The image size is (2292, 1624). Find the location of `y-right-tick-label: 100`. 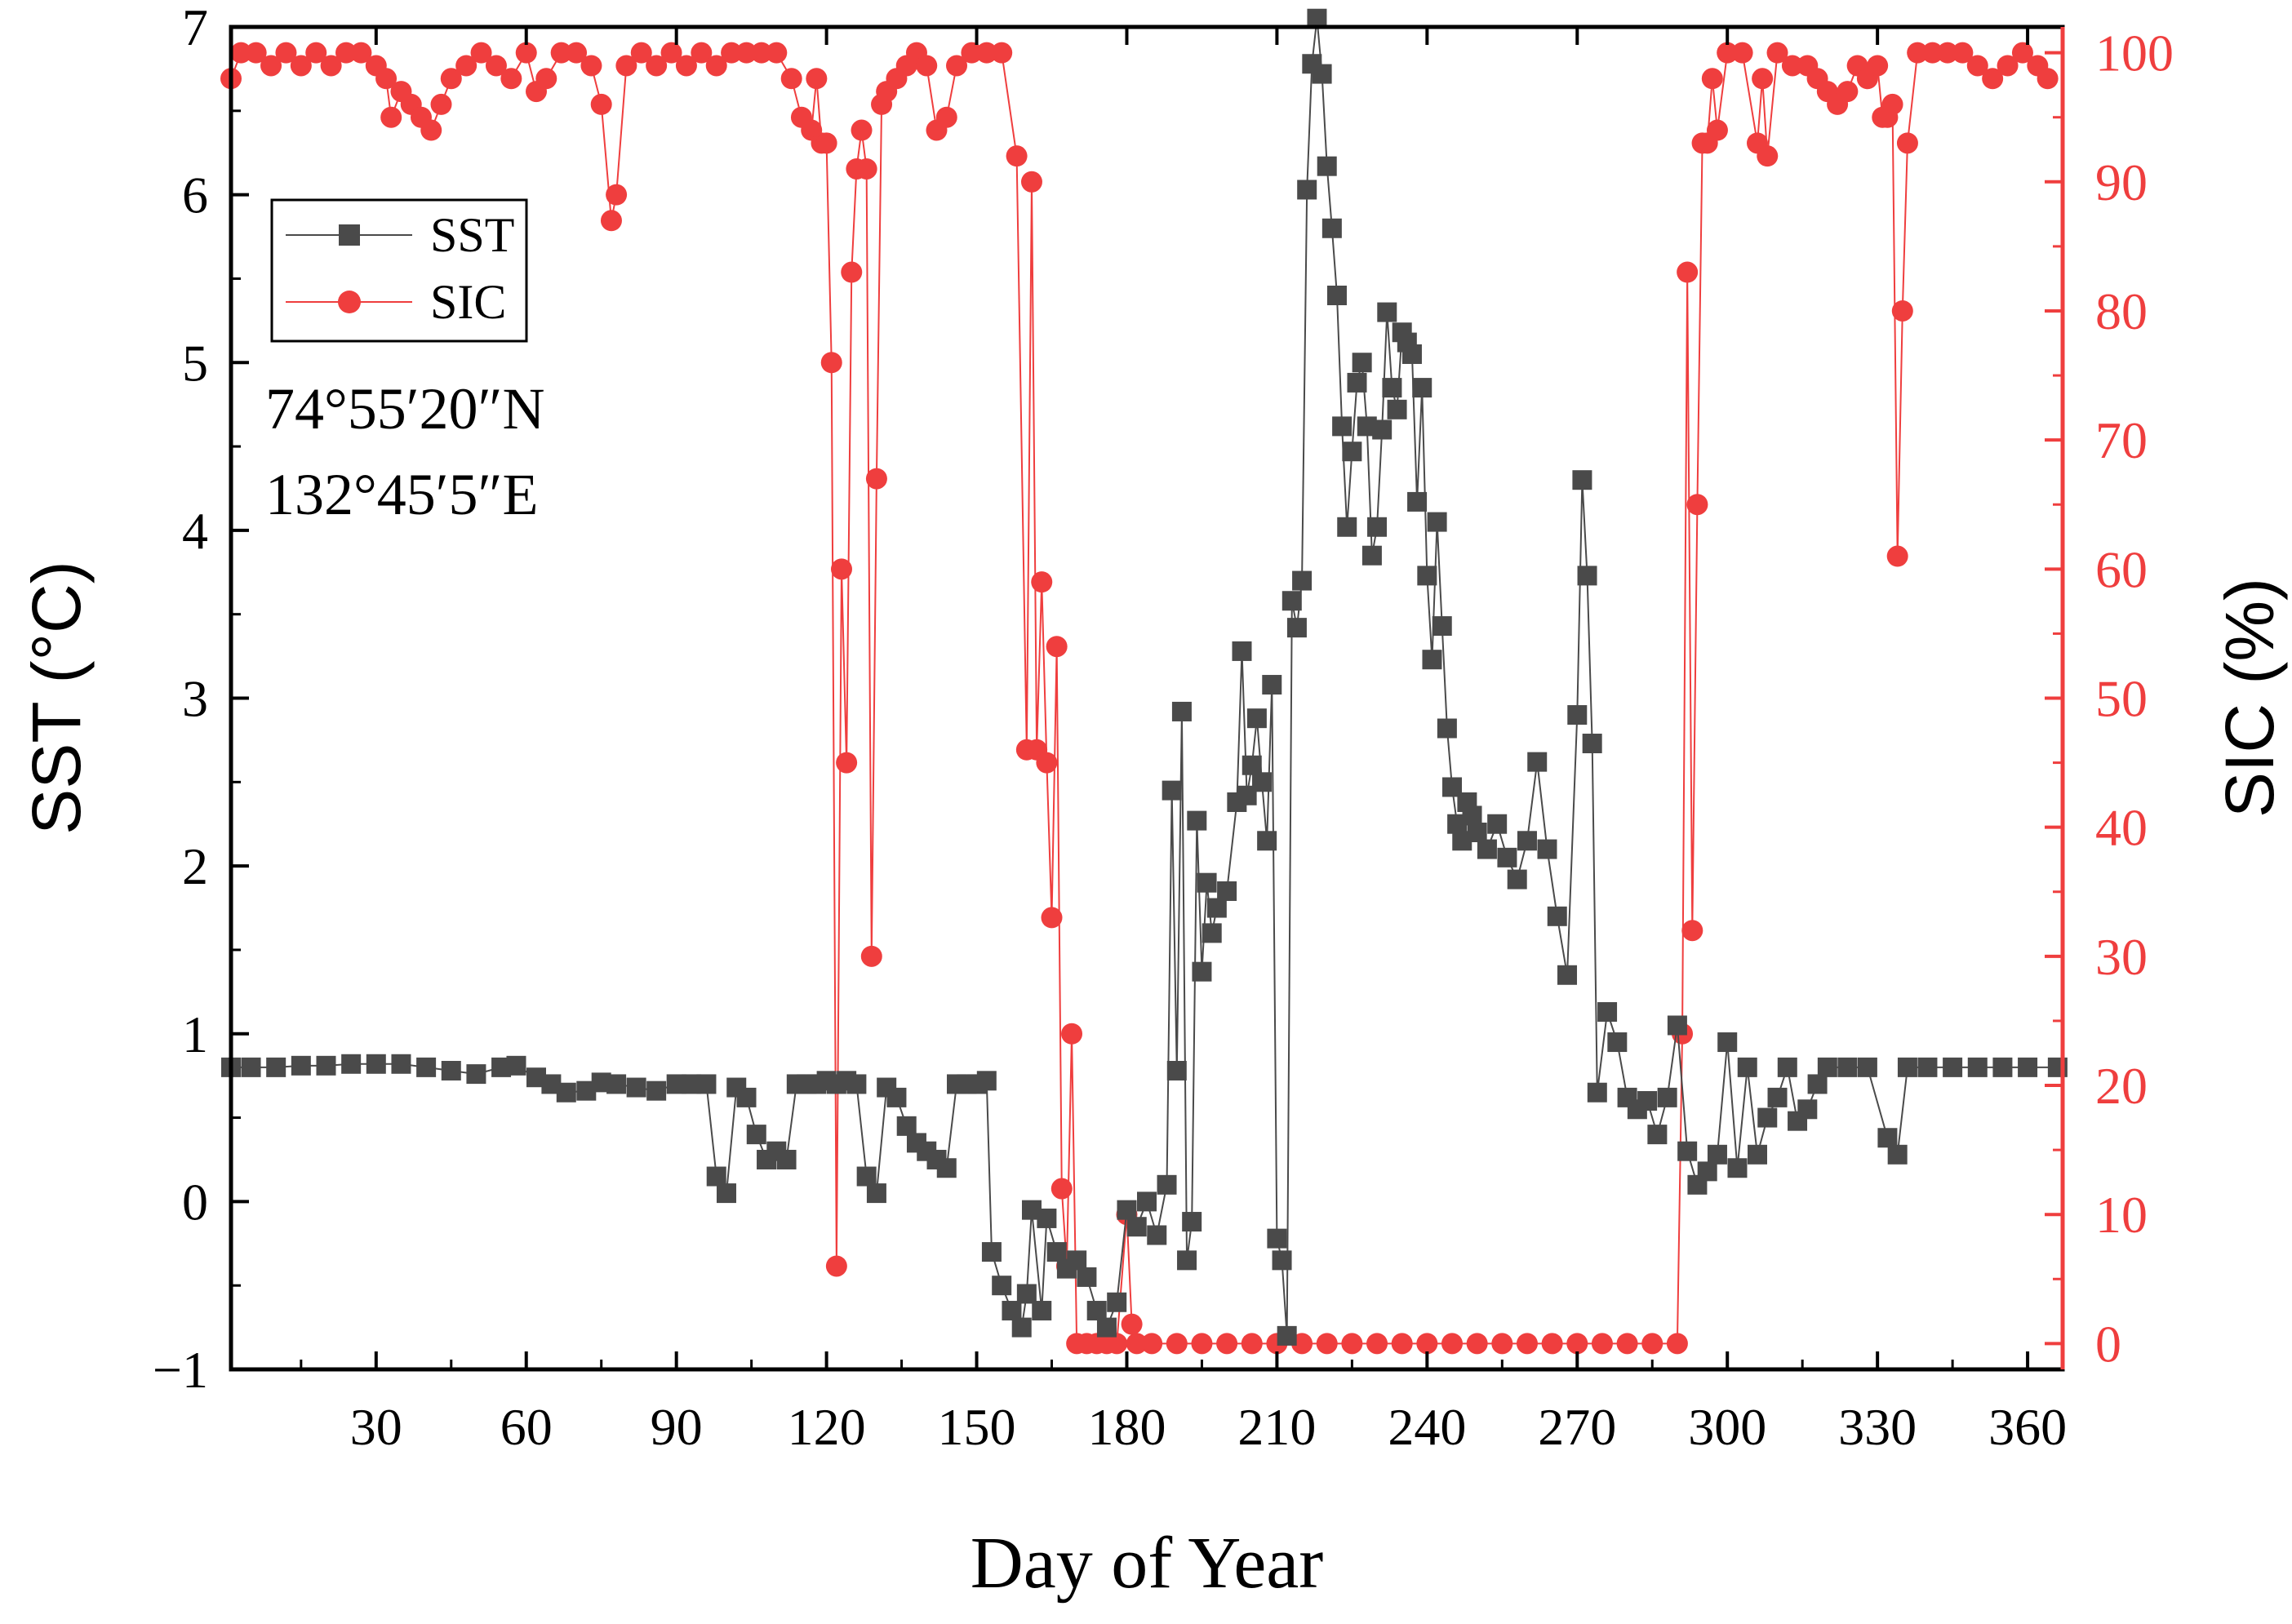

y-right-tick-label: 100 is located at coordinates (2134, 53).